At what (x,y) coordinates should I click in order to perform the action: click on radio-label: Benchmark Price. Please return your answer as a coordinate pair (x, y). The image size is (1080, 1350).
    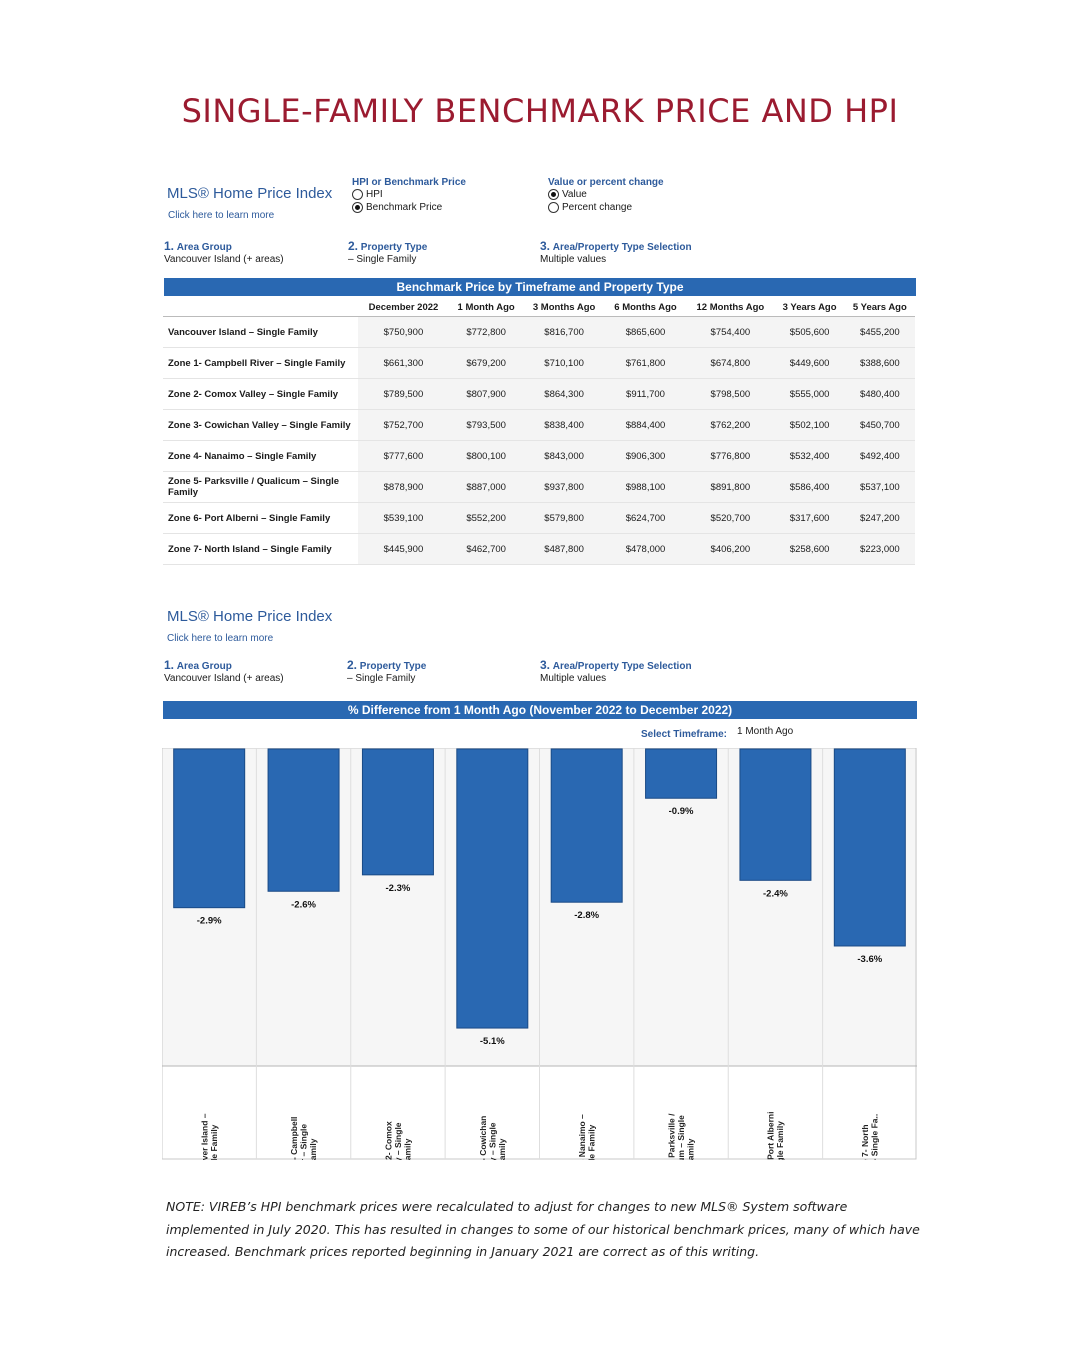
    Looking at the image, I should click on (404, 207).